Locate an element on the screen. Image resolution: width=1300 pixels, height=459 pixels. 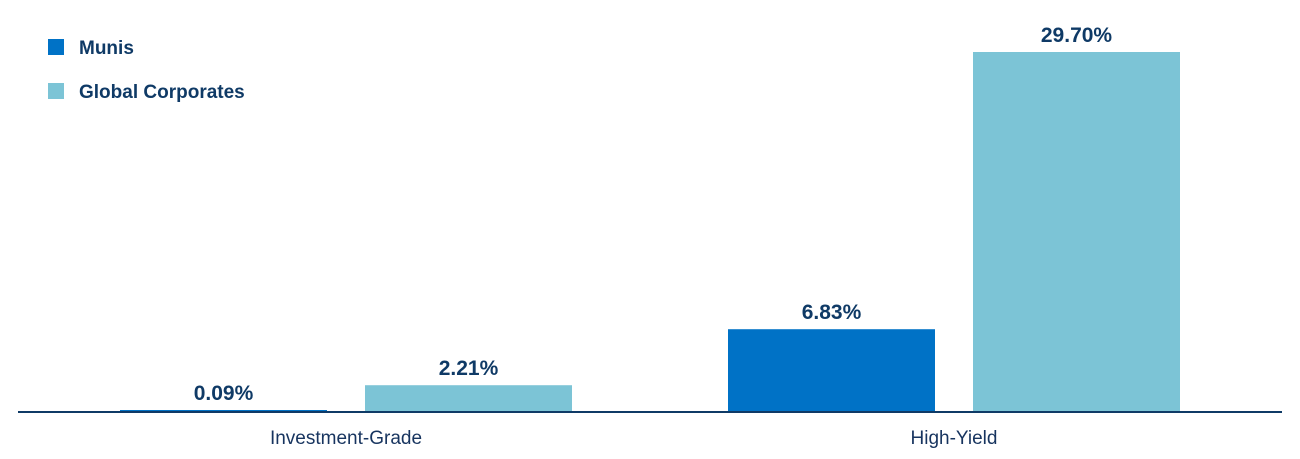
legend: Munis Global Corporates is located at coordinates (146, 70).